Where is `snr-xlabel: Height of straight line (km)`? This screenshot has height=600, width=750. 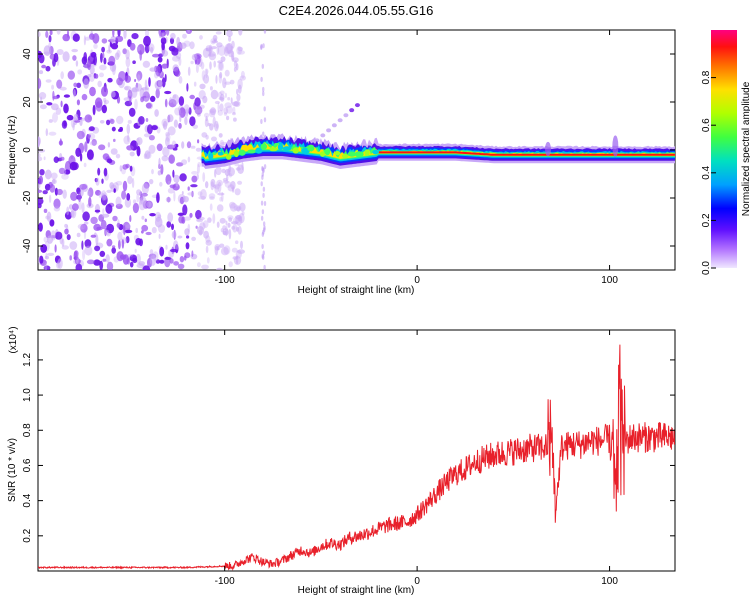 snr-xlabel: Height of straight line (km) is located at coordinates (356, 590).